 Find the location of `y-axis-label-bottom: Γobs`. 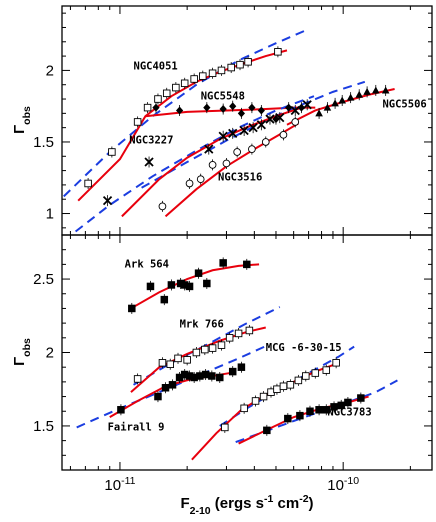

y-axis-label-bottom: Γobs is located at coordinates (22, 352).